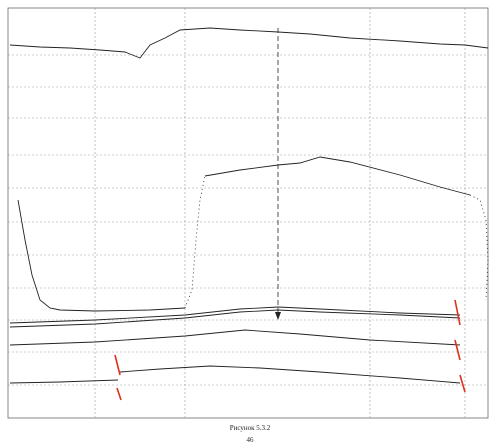  What do you see at coordinates (101, 255) in the screenshot?
I see `curve-left` at bounding box center [101, 255].